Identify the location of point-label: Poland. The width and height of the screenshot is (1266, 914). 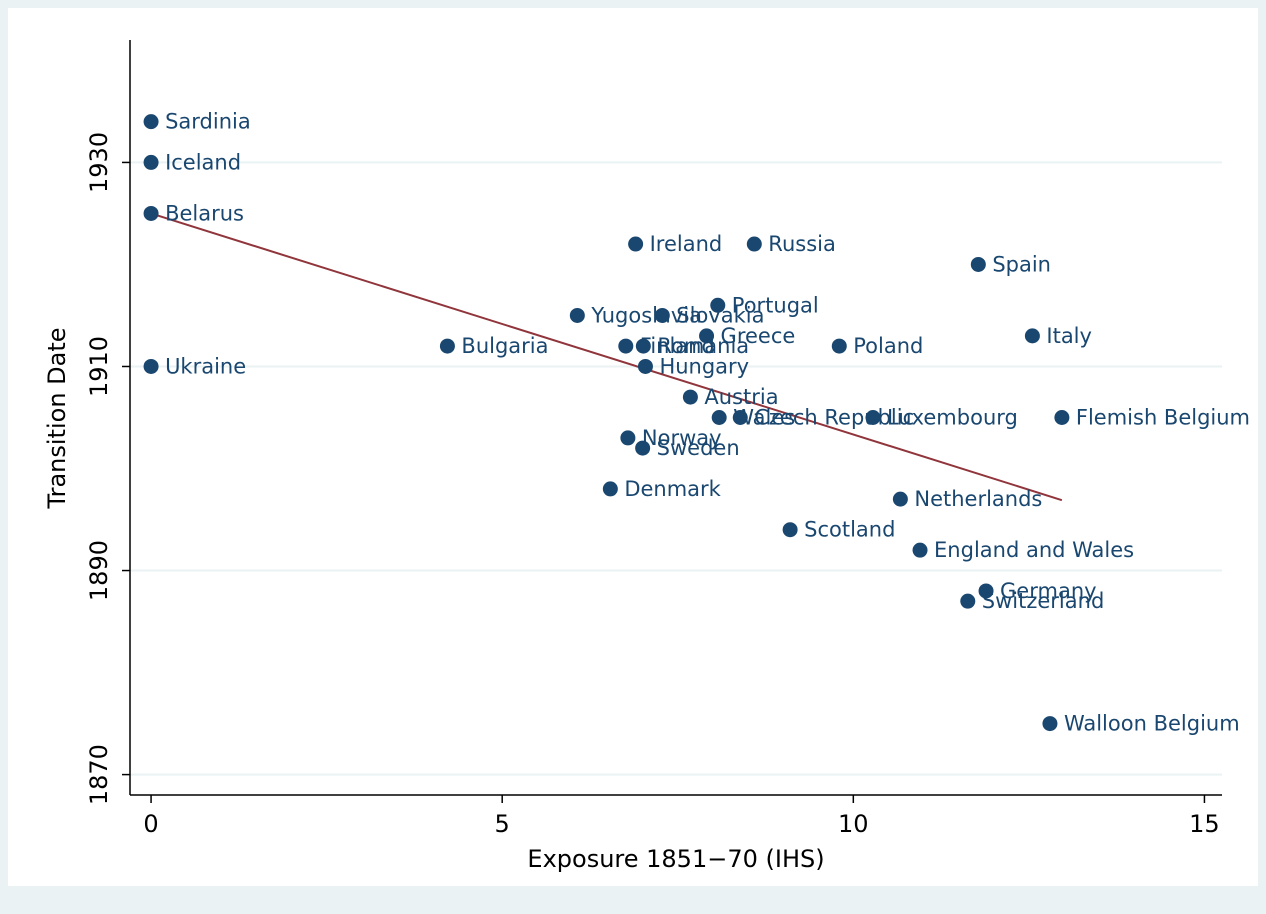
(888, 346).